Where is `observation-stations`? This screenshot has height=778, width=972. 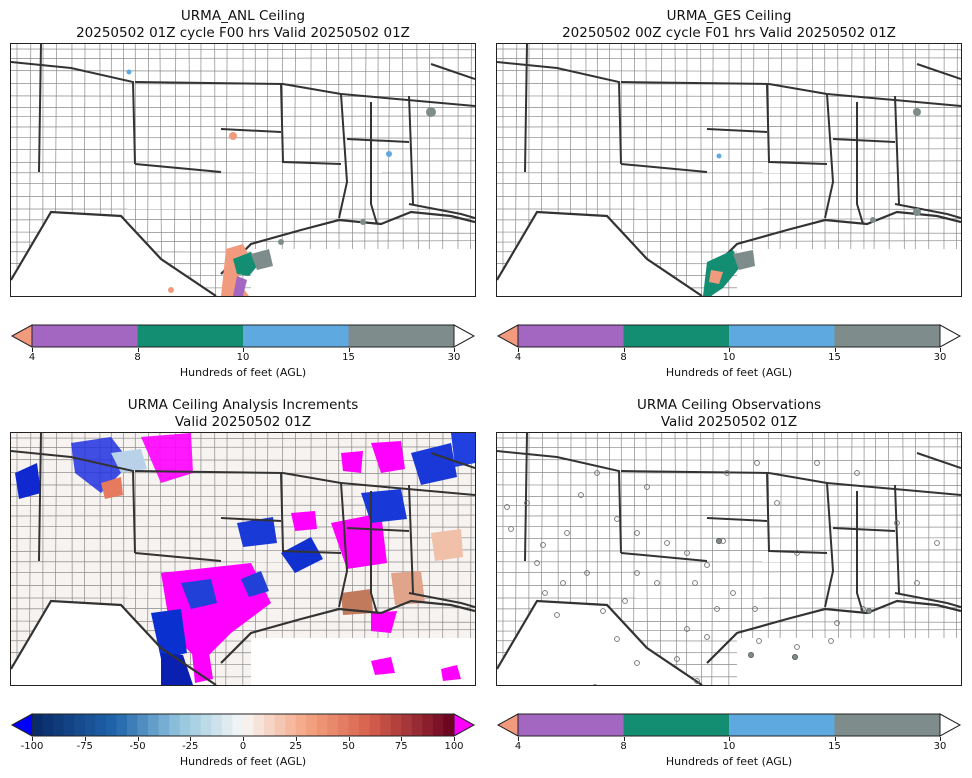
observation-stations is located at coordinates (722, 572).